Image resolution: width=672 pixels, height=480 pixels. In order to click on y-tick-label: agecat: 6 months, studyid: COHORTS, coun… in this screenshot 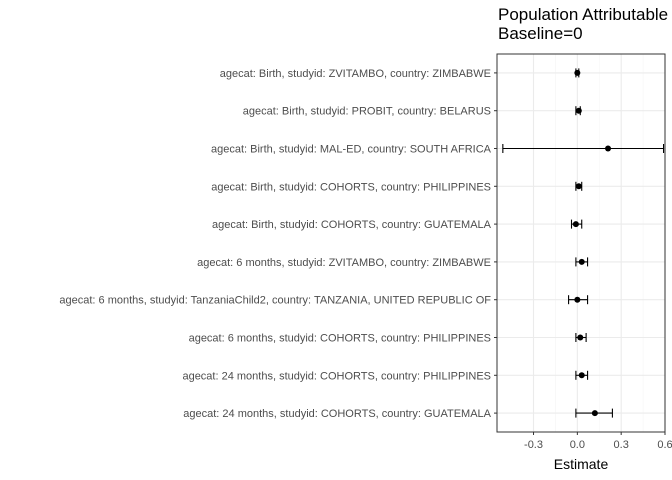, I will do `click(340, 339)`.